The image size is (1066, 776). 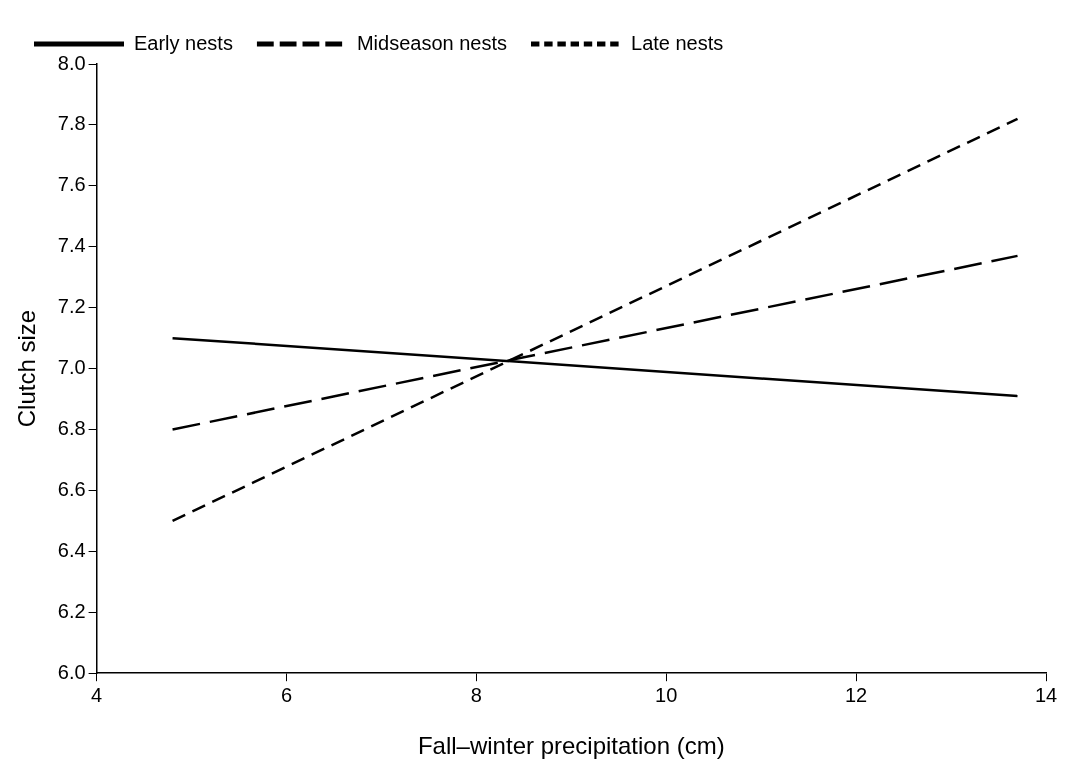 What do you see at coordinates (71, 184) in the screenshot?
I see `y-tick-label: 7.6` at bounding box center [71, 184].